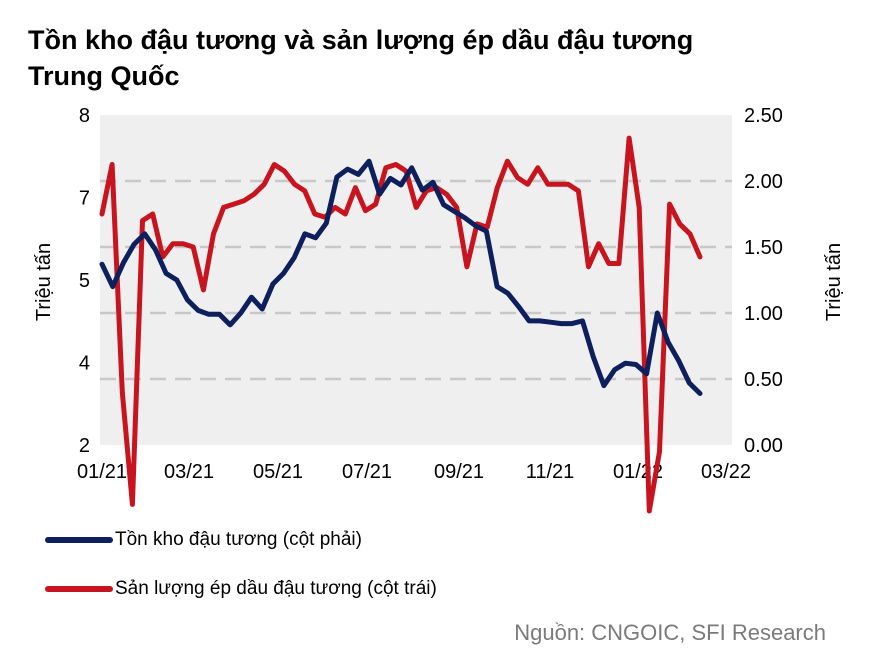 Image resolution: width=894 pixels, height=662 pixels. I want to click on legend-item-crush: Sản lượng ép dầu đậu tương (cột trái), so click(241, 589).